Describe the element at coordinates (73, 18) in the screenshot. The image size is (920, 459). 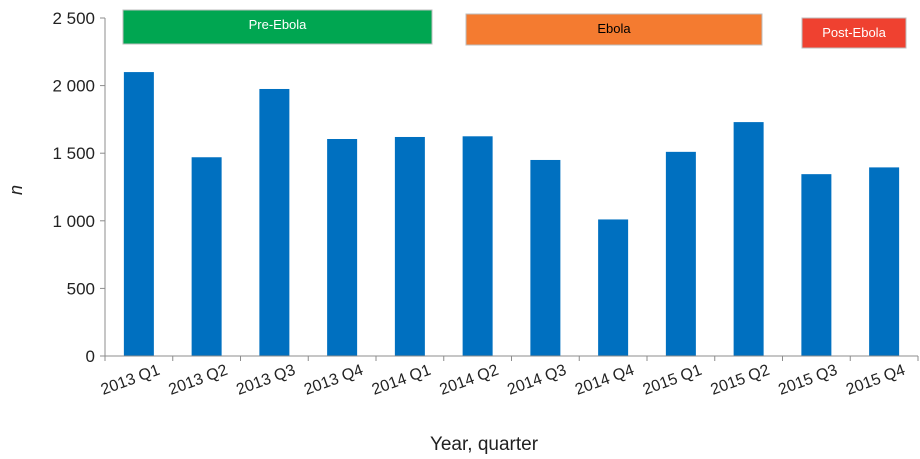
I see `y-tick-label: 2 500` at that location.